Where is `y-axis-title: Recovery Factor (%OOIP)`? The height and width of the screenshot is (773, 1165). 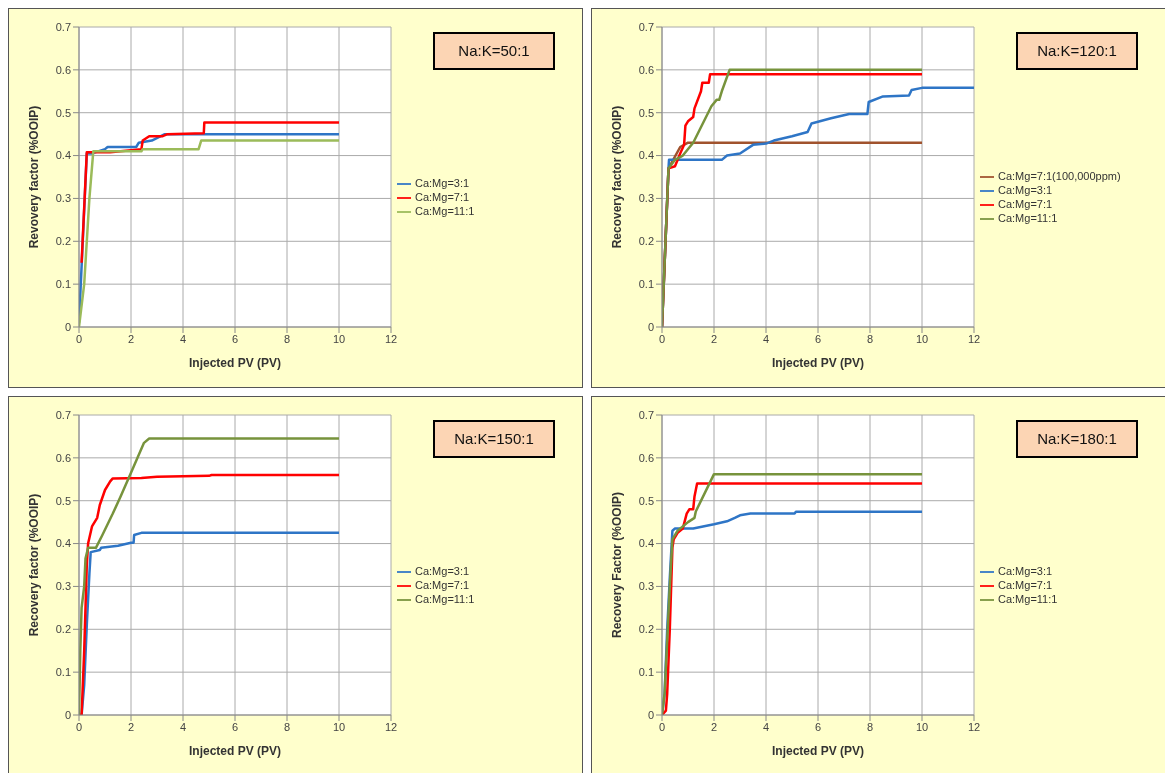 y-axis-title: Recovery Factor (%OOIP) is located at coordinates (617, 565).